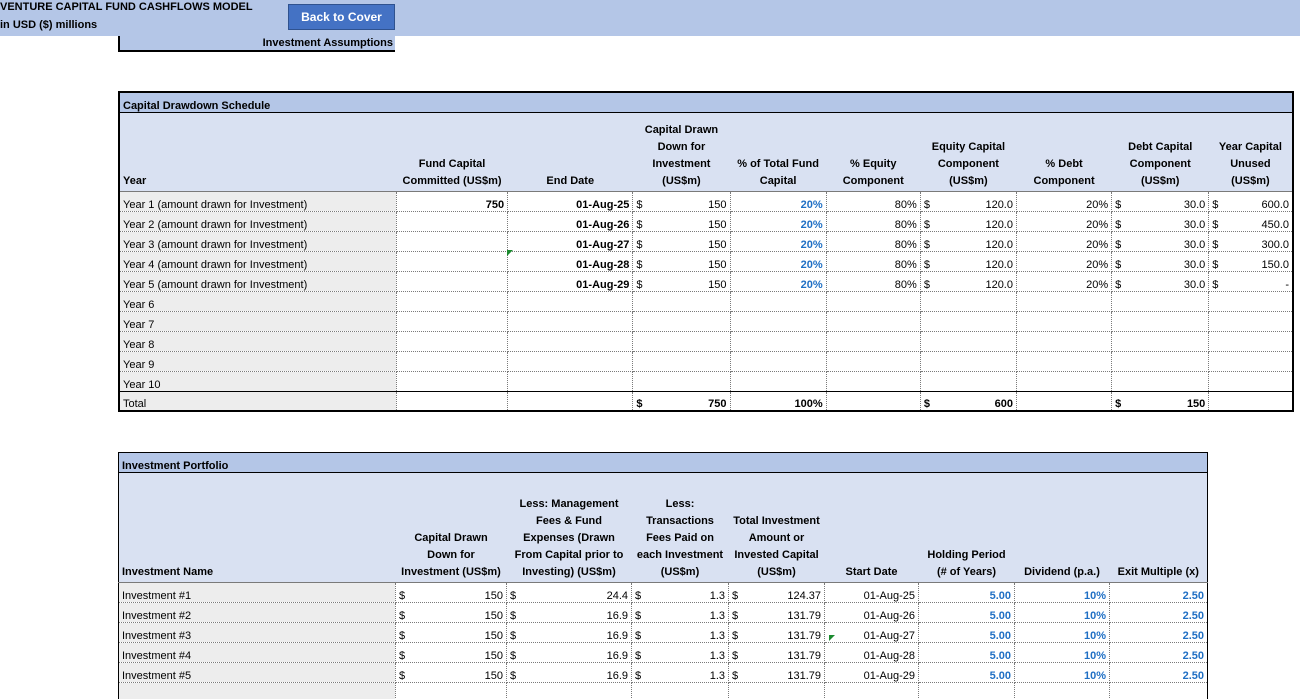  Describe the element at coordinates (258, 261) in the screenshot. I see `year-cell: Year 4 (amount drawn for Investment)` at that location.